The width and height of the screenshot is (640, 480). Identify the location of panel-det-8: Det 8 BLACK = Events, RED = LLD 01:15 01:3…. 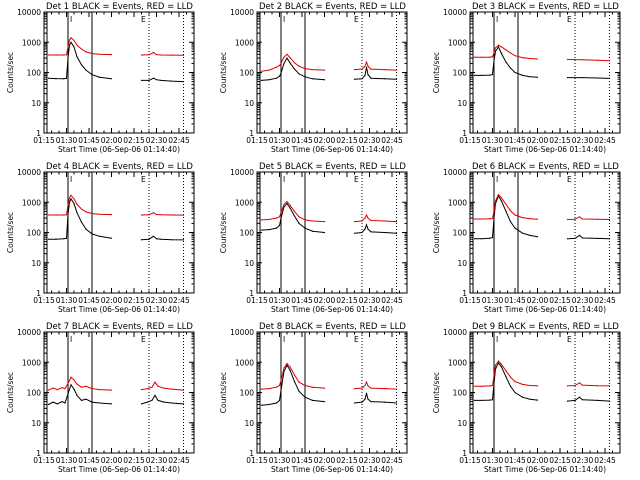
(313, 398).